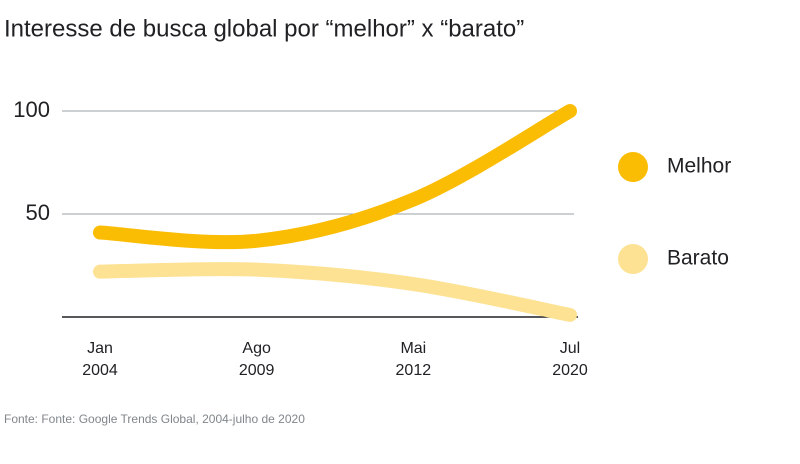  What do you see at coordinates (100, 359) in the screenshot?
I see `x-tick-label: Jan 2004` at bounding box center [100, 359].